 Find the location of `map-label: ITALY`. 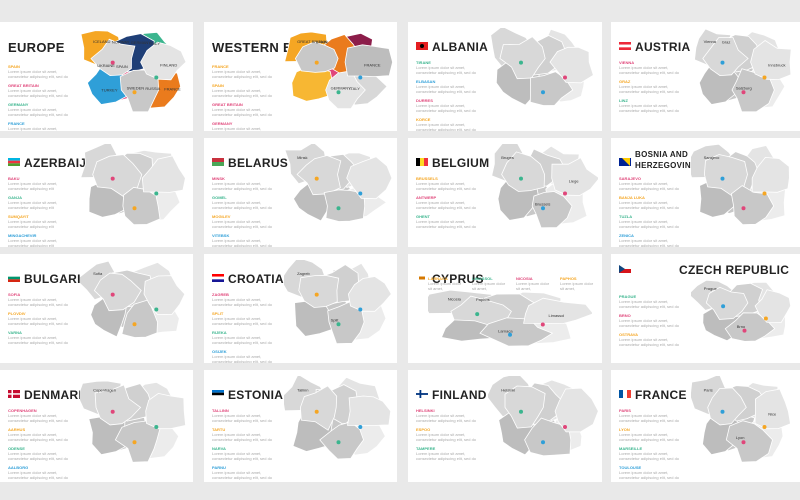

map-label: ITALY is located at coordinates (155, 43).